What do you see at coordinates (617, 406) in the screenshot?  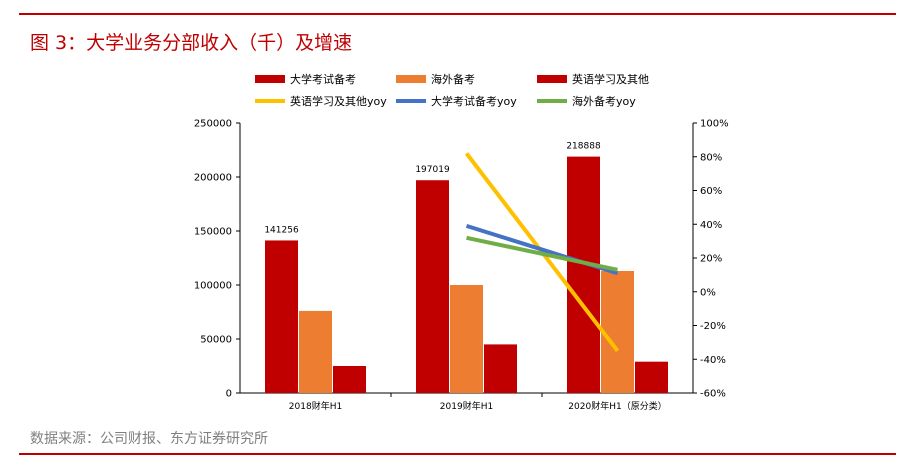 I see `x-category-label: 2020财年H1（原分类）` at bounding box center [617, 406].